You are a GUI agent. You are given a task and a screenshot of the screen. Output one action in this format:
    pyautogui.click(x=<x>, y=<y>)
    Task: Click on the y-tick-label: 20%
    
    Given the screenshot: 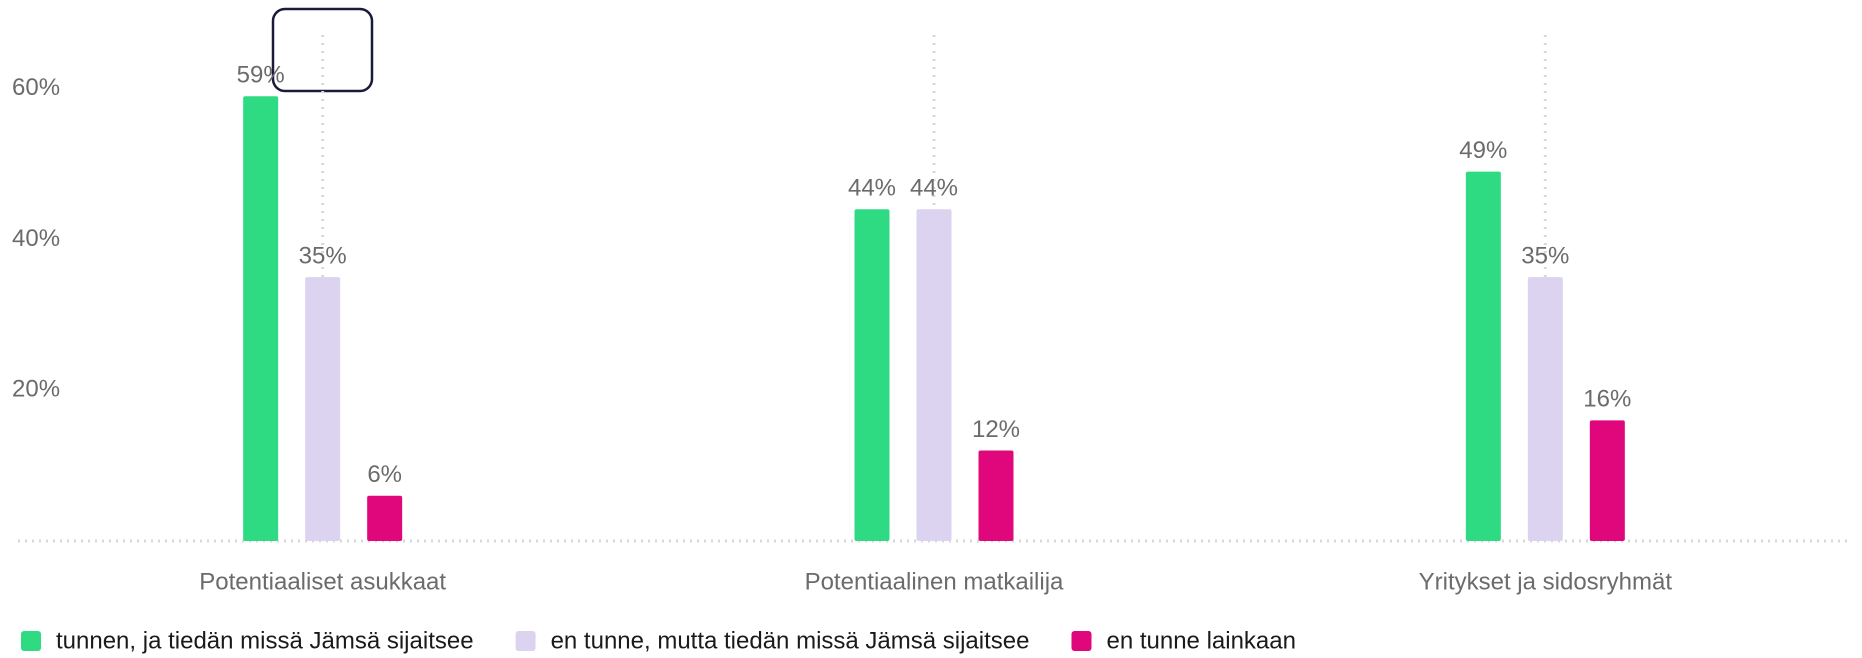 What is the action you would take?
    pyautogui.click(x=36, y=389)
    